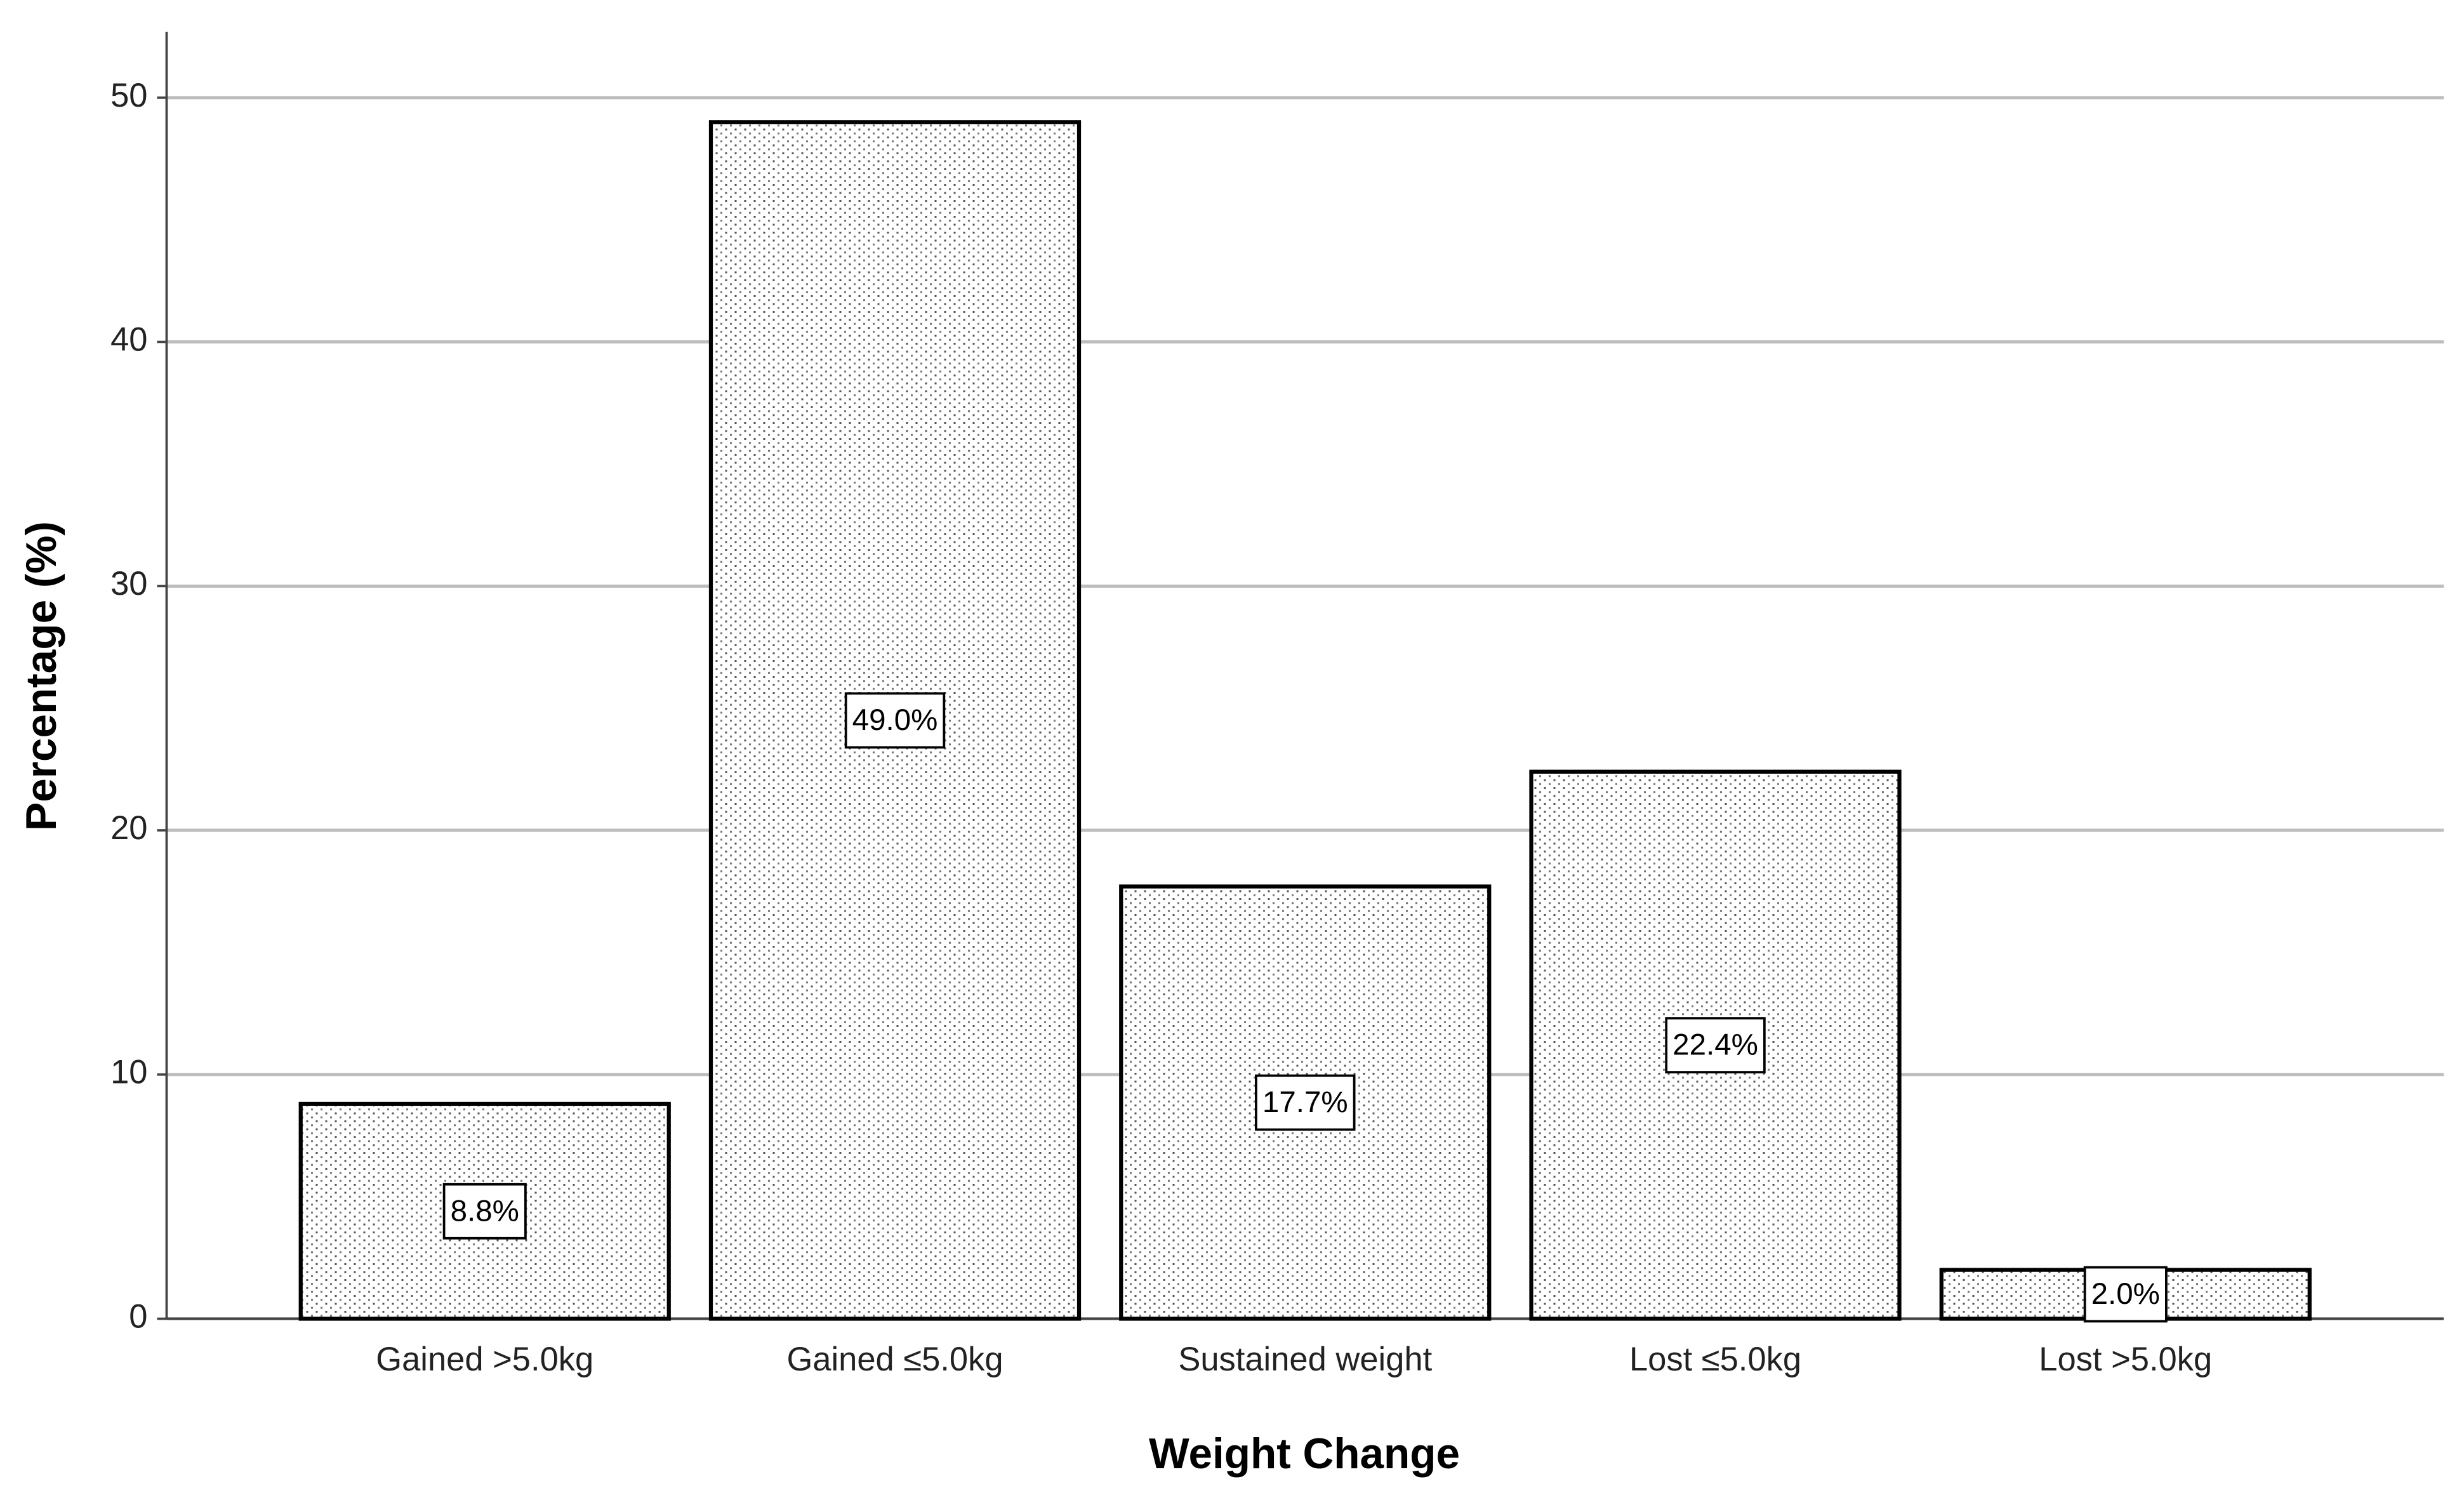  Describe the element at coordinates (128, 583) in the screenshot. I see `y-tick-label: 30` at that location.